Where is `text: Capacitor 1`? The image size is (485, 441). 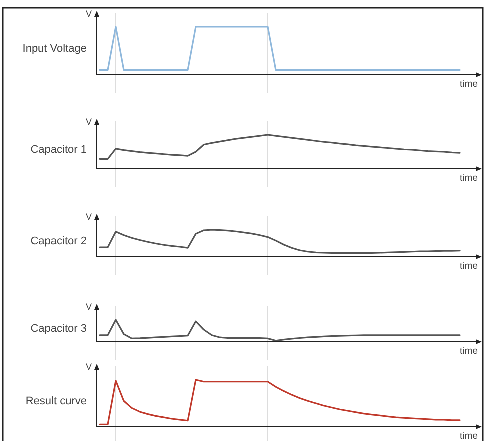
text: Capacitor 1 is located at coordinates (58, 150).